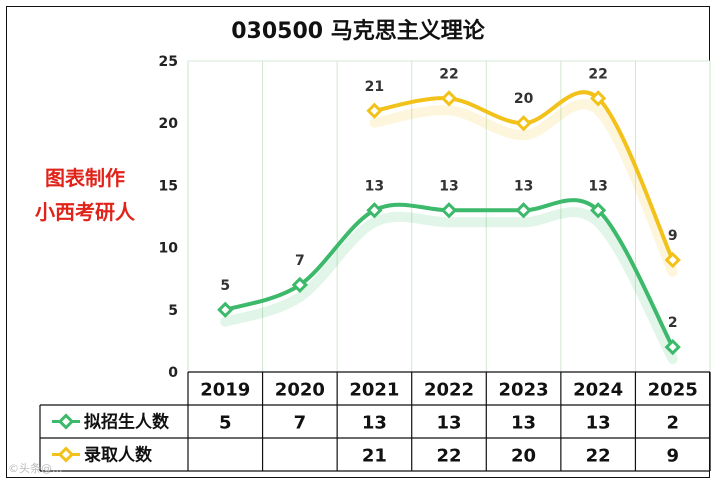 This screenshot has height=485, width=717. What do you see at coordinates (374, 87) in the screenshot?
I see `data-label-2: 21` at bounding box center [374, 87].